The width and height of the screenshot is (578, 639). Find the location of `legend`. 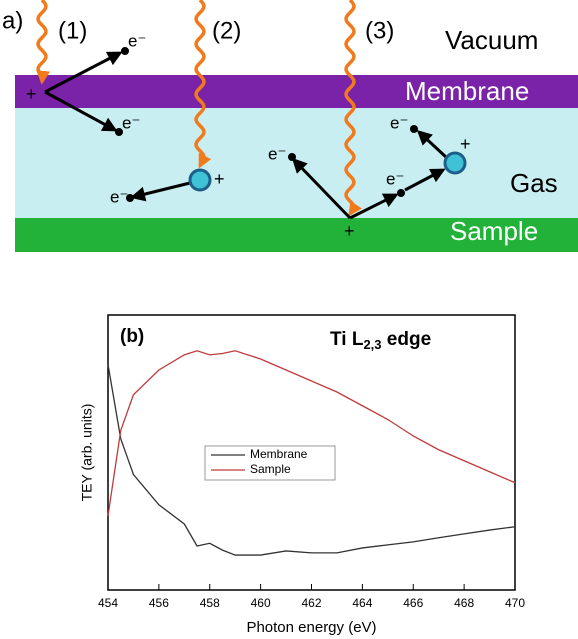

legend is located at coordinates (270, 463).